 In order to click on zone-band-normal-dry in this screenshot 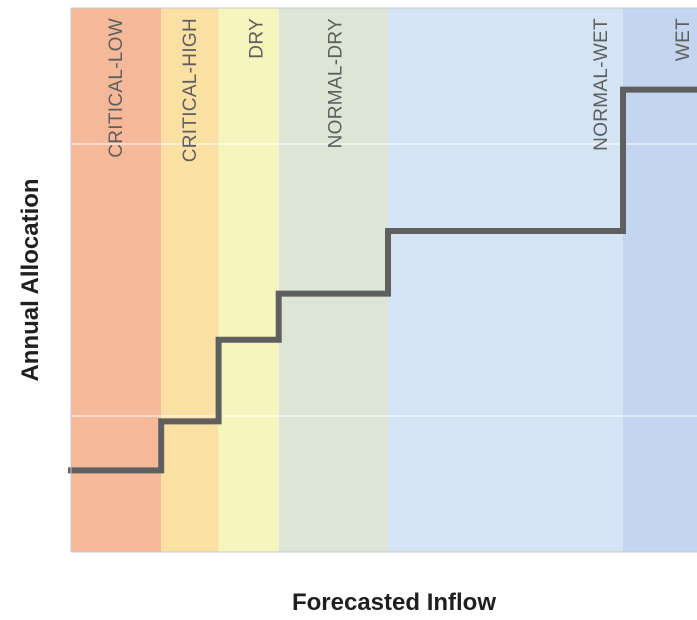, I will do `click(333, 280)`.